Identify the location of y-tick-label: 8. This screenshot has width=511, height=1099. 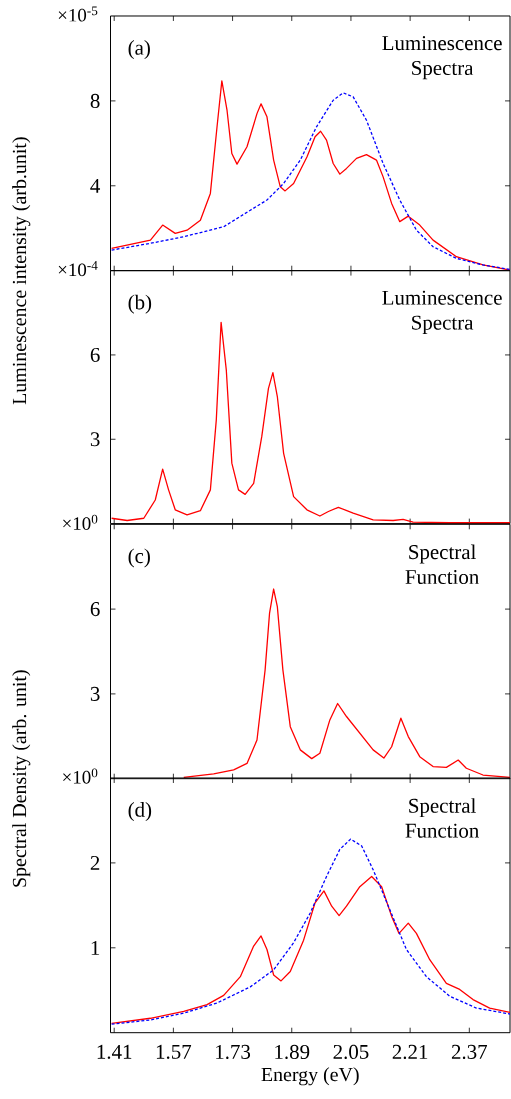
(95, 100).